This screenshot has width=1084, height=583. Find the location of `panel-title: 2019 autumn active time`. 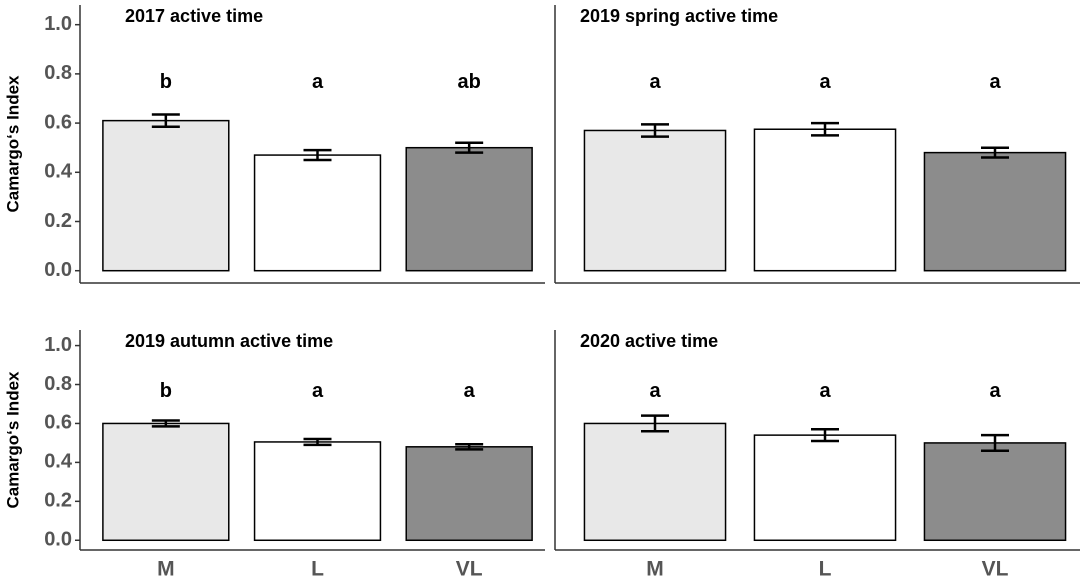

panel-title: 2019 autumn active time is located at coordinates (229, 341).